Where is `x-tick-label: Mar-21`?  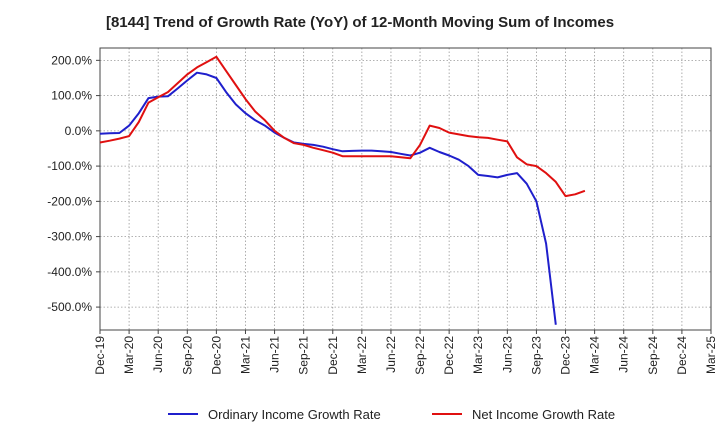
x-tick-label: Mar-21 is located at coordinates (245, 355).